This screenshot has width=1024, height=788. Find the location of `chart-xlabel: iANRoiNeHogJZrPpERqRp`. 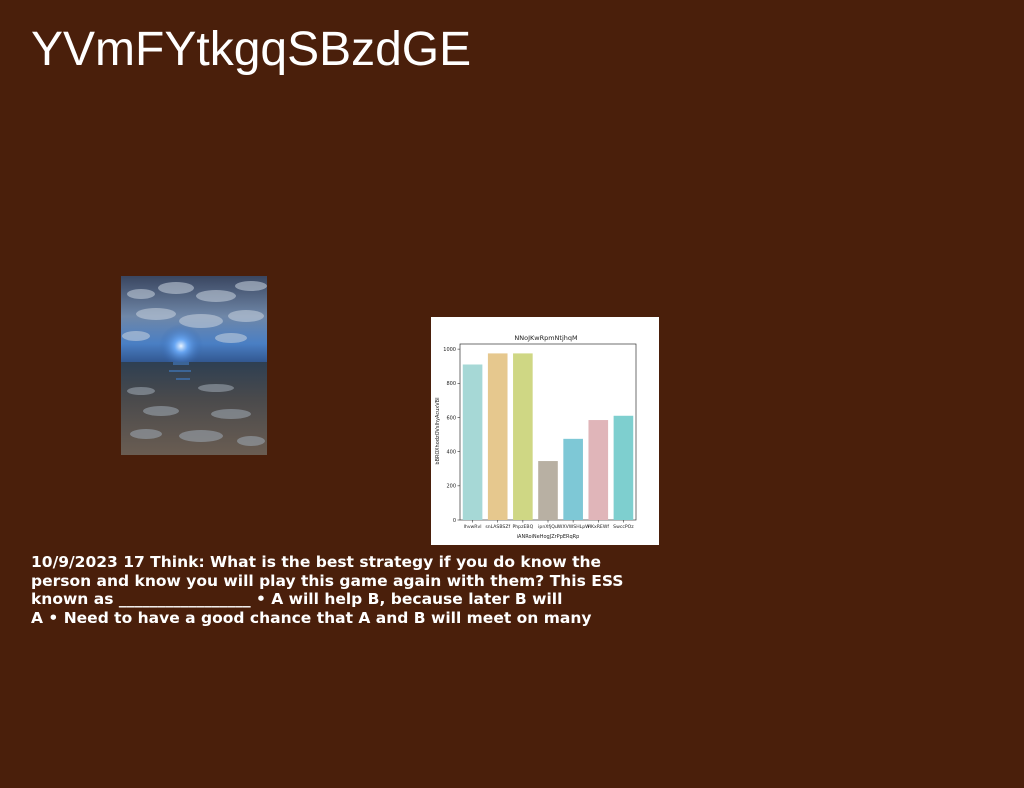

chart-xlabel: iANRoiNeHogJZrPpERqRp is located at coordinates (548, 537).